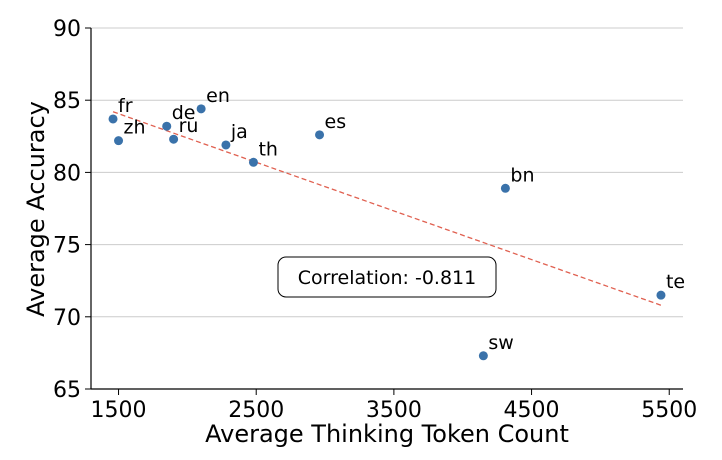 The image size is (722, 460). I want to click on point-label-sw: sw, so click(500, 343).